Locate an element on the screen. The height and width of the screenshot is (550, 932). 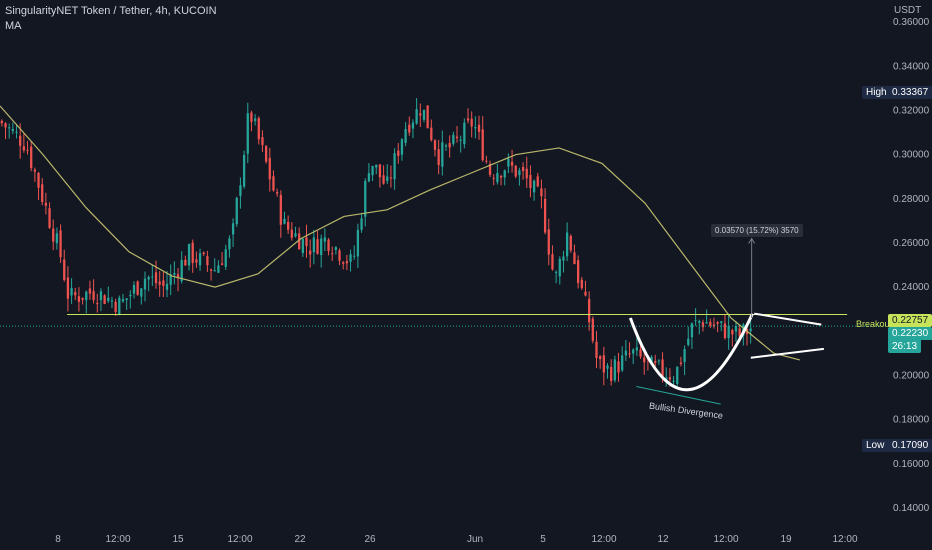
x-tick-label: 12 is located at coordinates (663, 539).